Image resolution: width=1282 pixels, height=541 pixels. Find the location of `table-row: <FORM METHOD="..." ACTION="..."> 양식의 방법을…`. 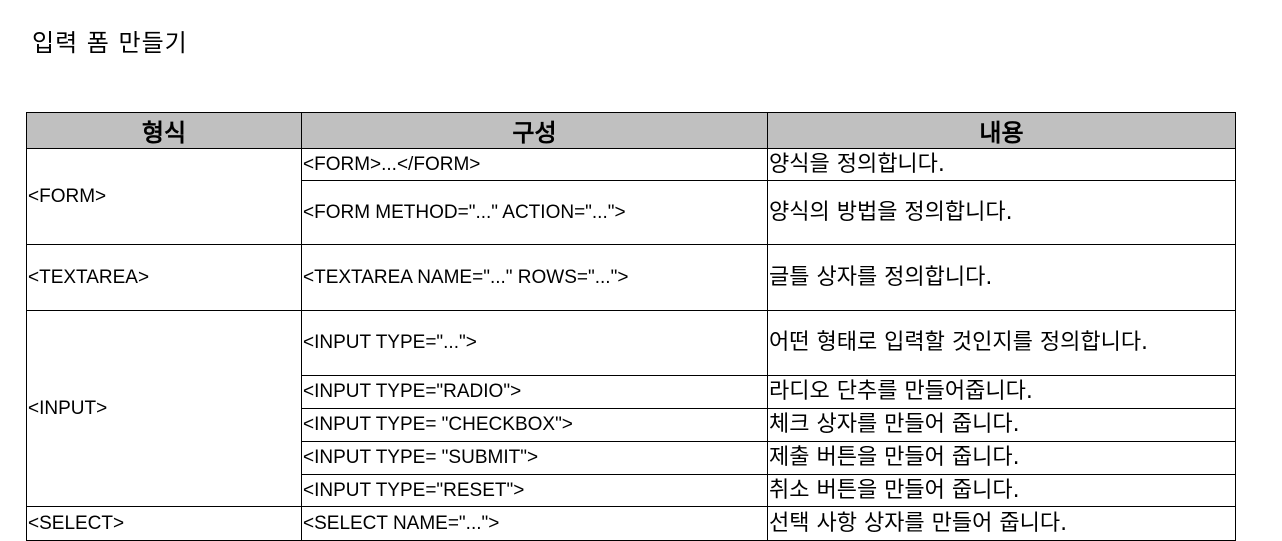

table-row: <FORM METHOD="..." ACTION="..."> 양식의 방법을… is located at coordinates (631, 212).